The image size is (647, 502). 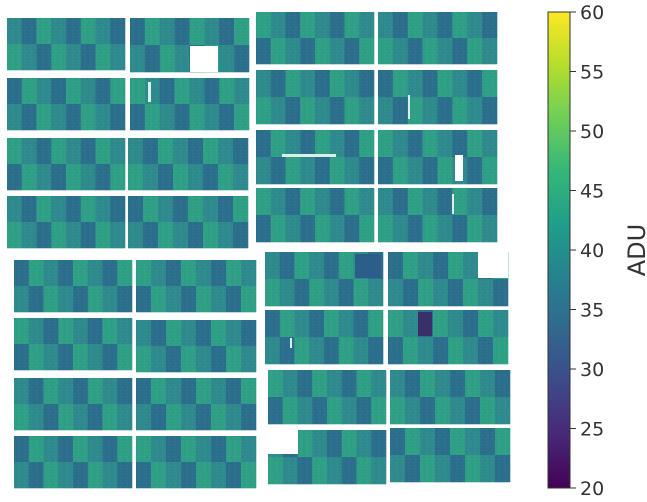 I want to click on colorbar-tick-label: 40, so click(x=592, y=251).